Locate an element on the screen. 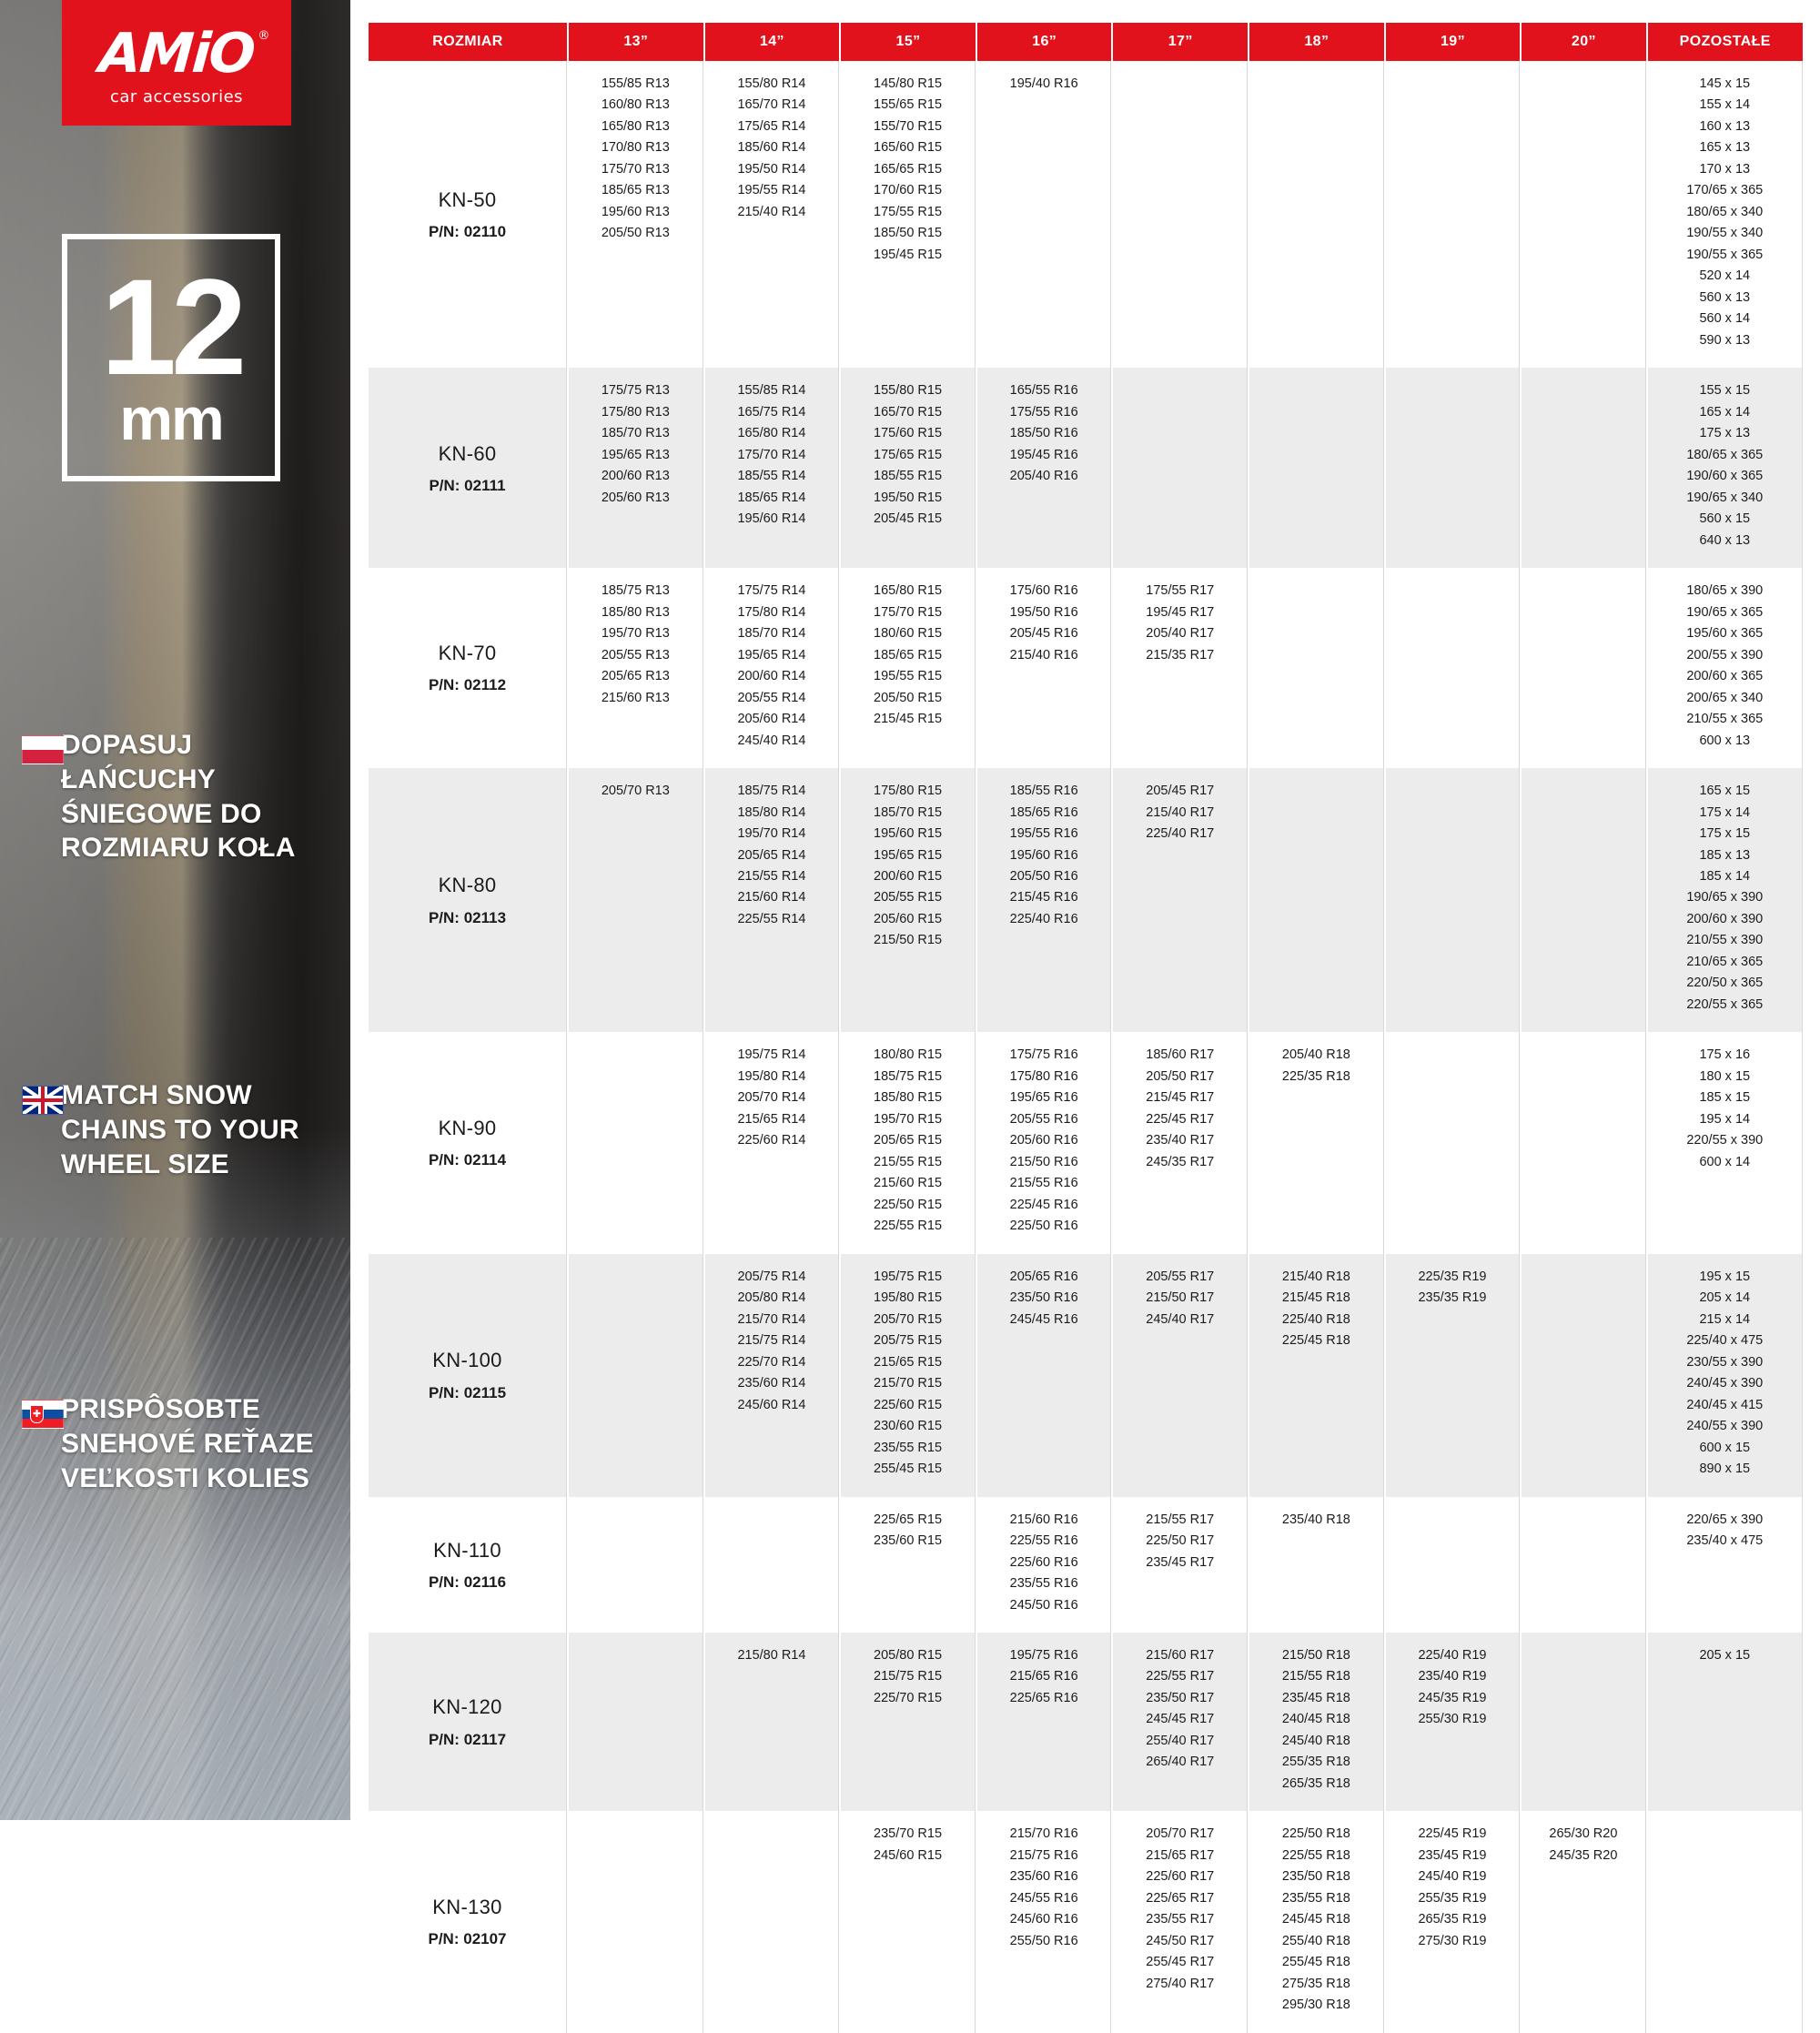 This screenshot has height=2033, width=1820. size-value: 275/30 R19 is located at coordinates (1452, 1940).